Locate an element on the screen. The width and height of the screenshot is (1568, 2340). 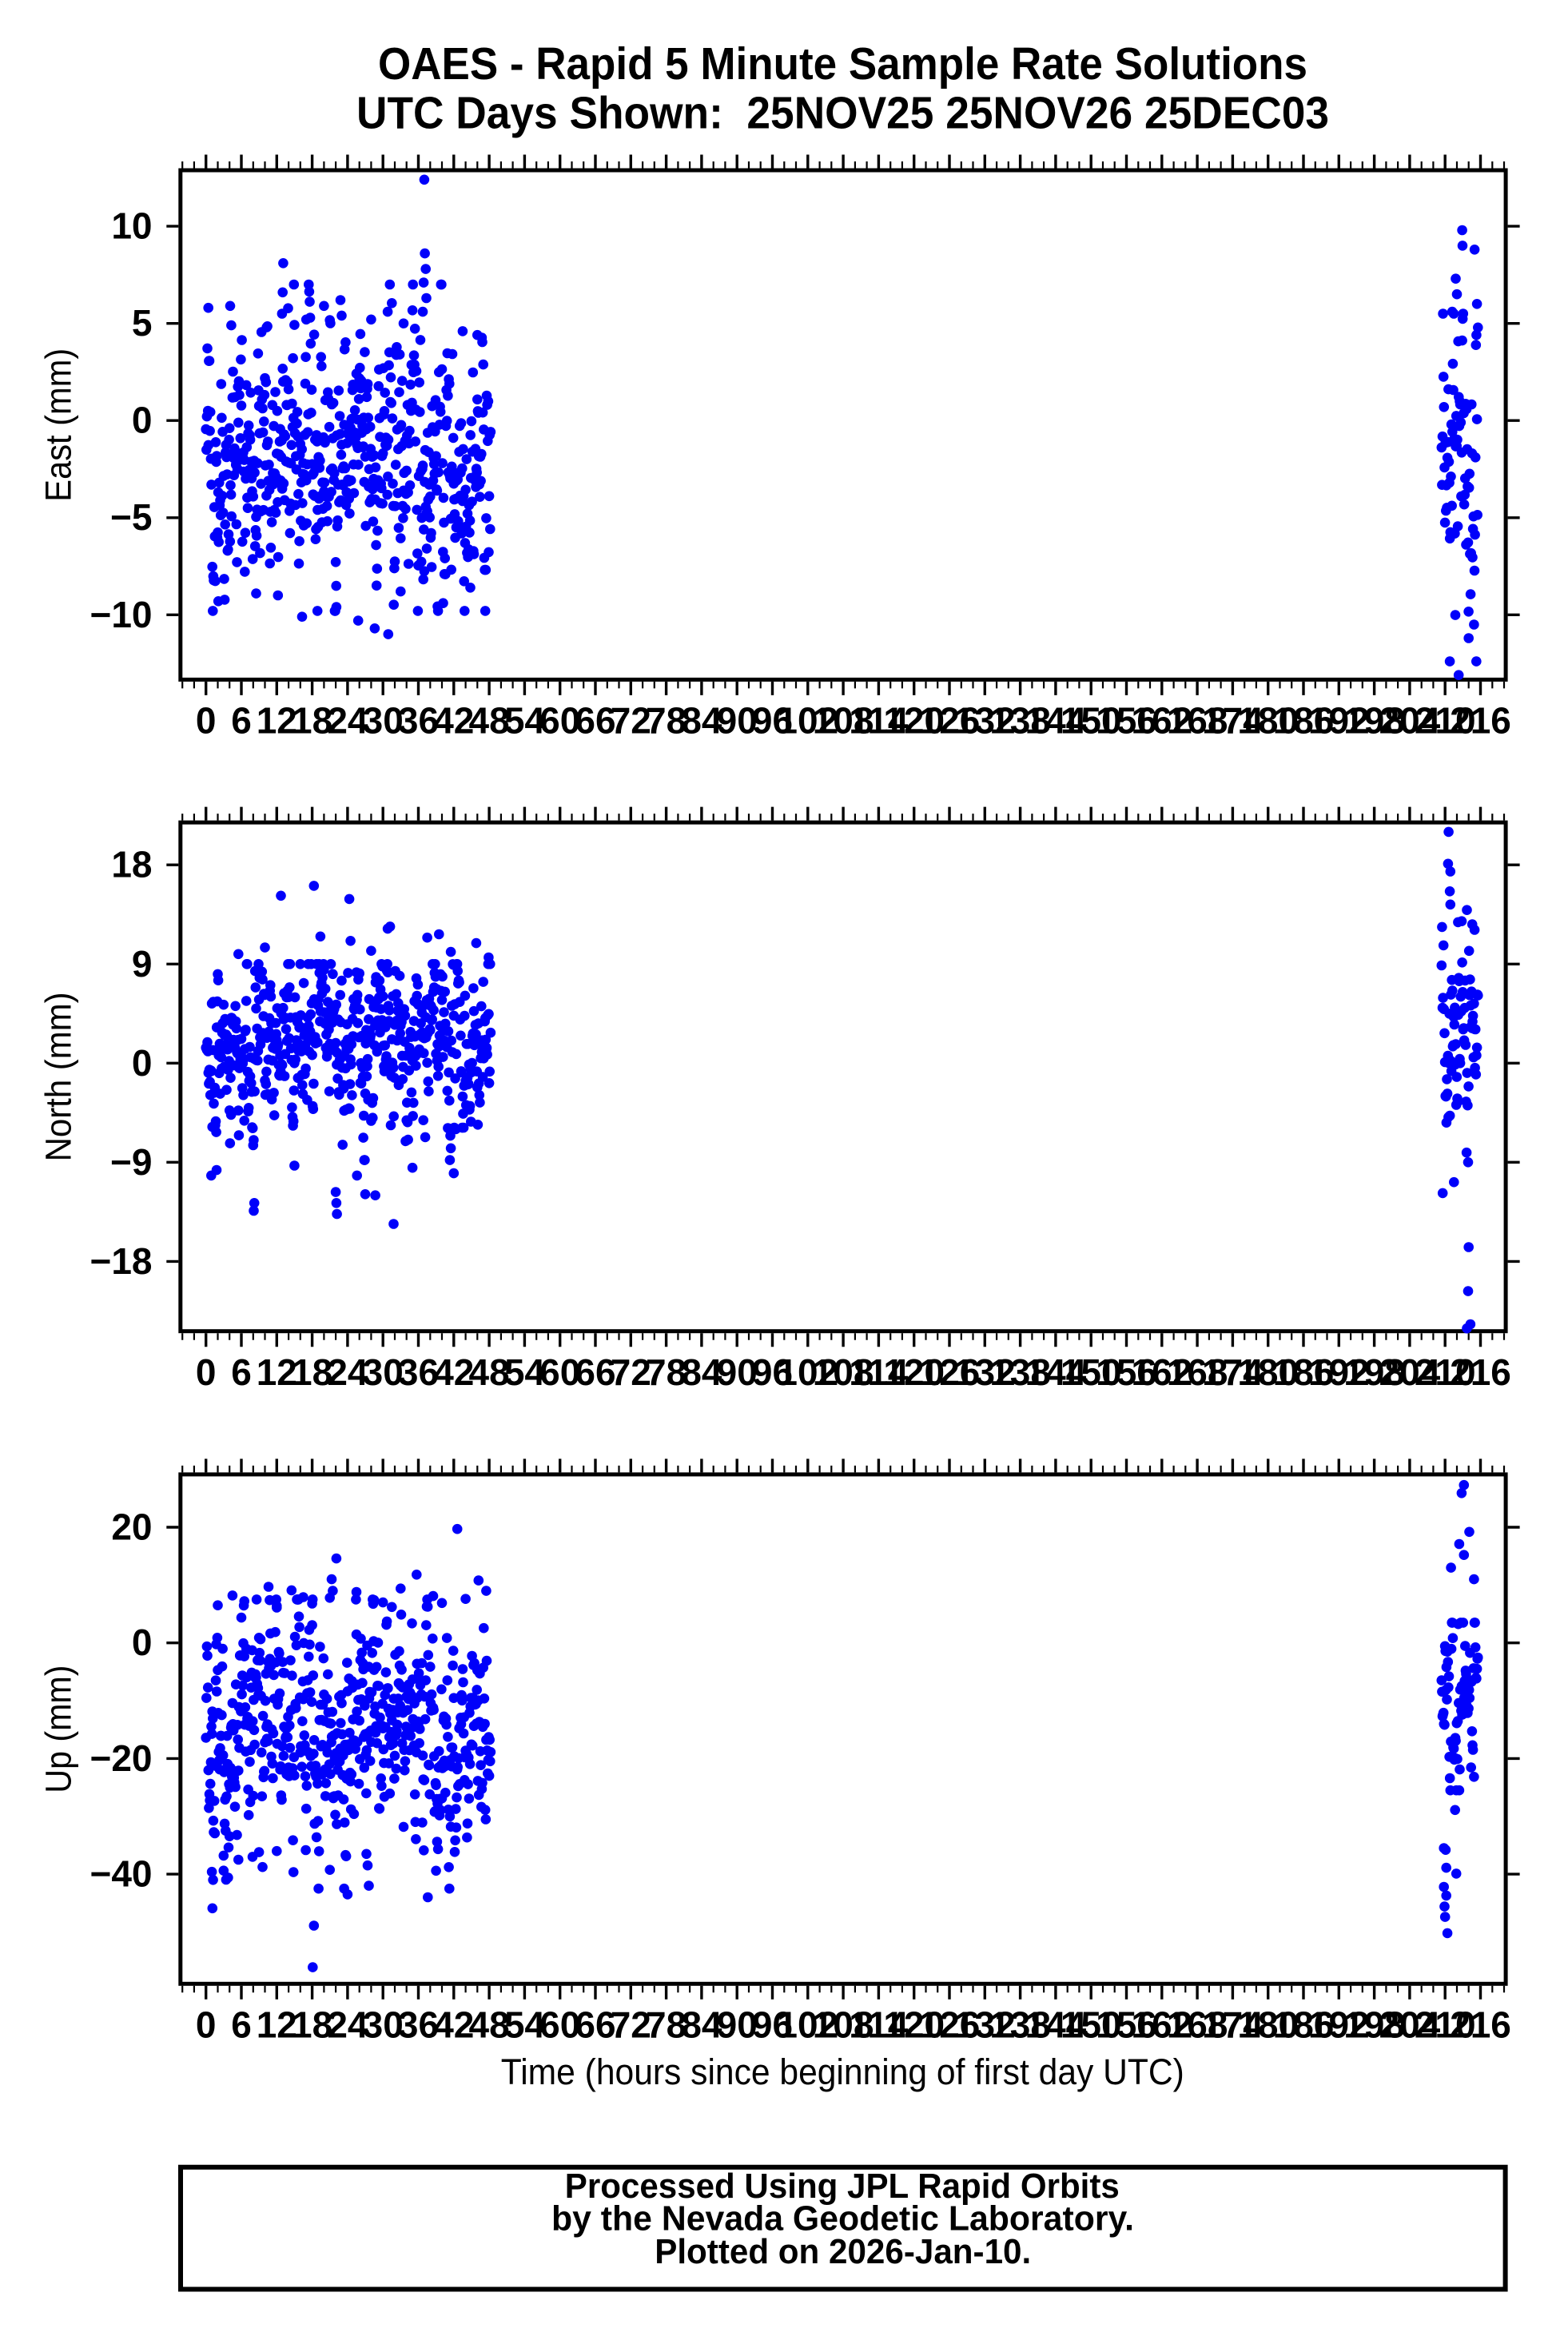
svg-text: 9 is located at coordinates (142, 964).